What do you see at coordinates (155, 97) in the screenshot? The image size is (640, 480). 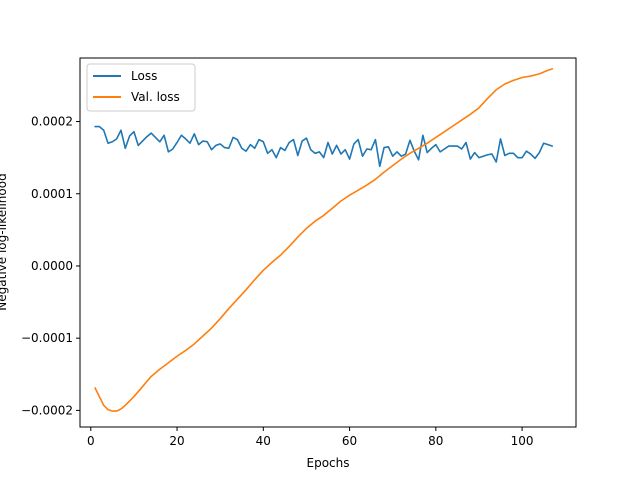 I see `legend-label-val-loss: Val. loss` at bounding box center [155, 97].